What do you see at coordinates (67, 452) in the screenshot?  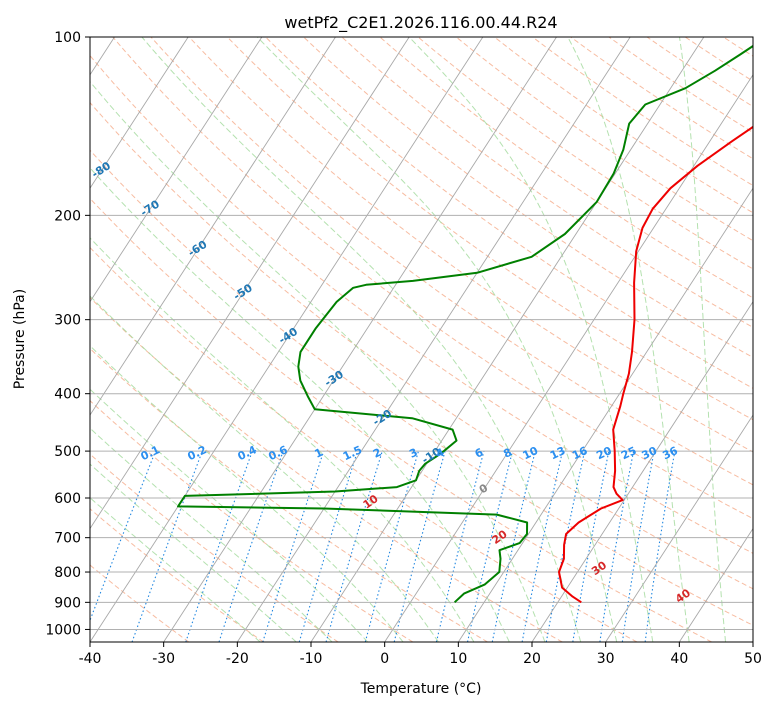 I see `y-tick-label: 500` at bounding box center [67, 452].